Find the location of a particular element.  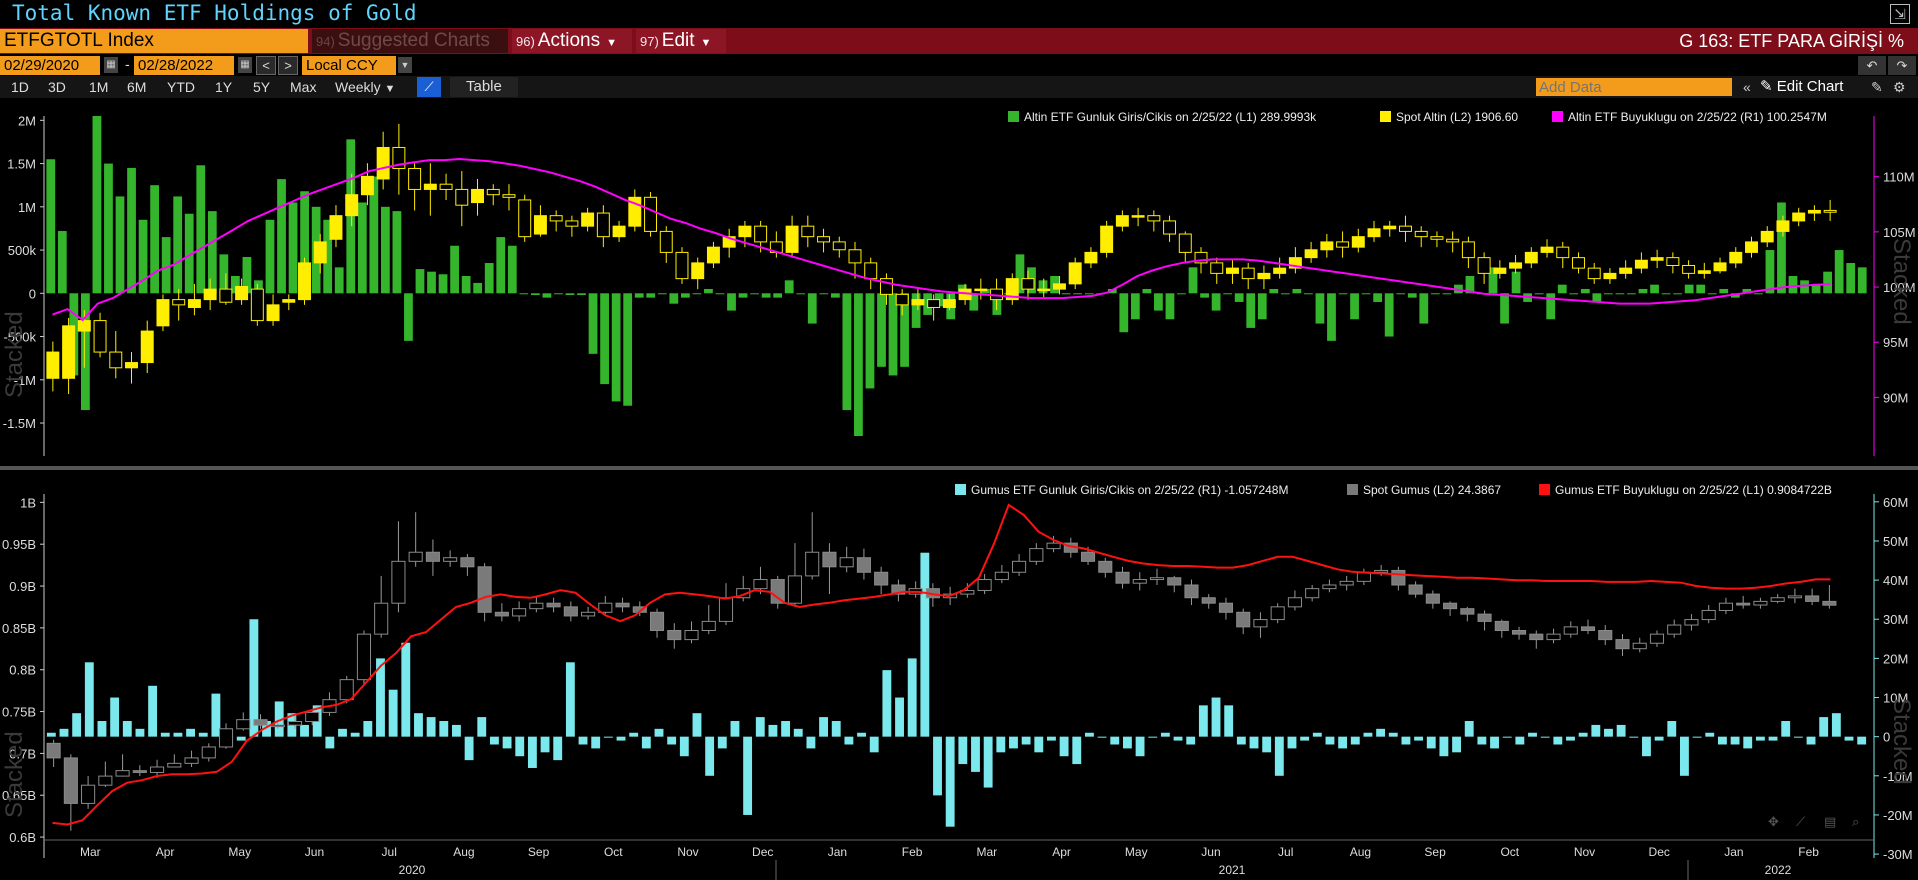

zoom-icon: ⌕ is located at coordinates (1855, 822).